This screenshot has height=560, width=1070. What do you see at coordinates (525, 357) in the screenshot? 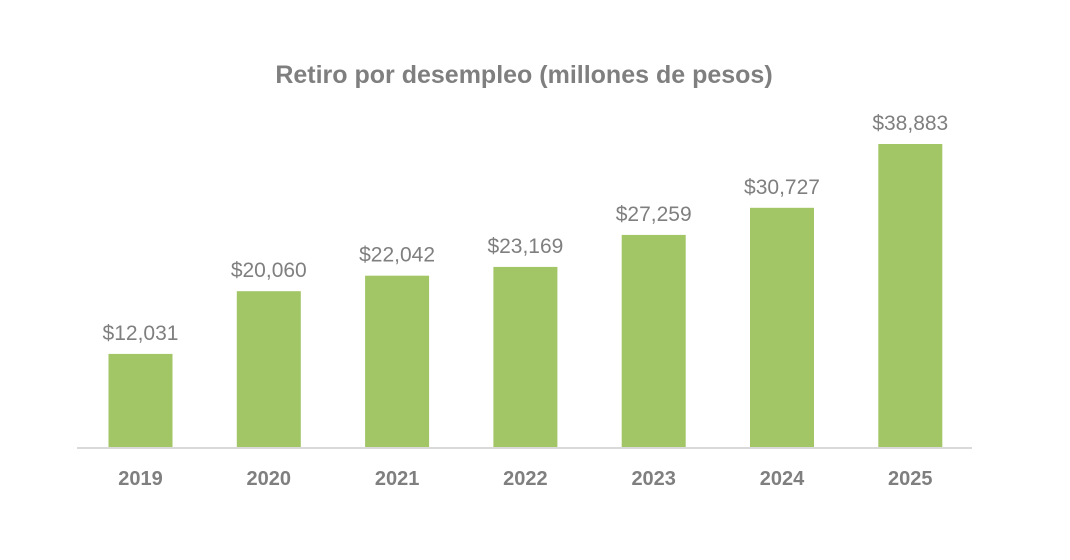
I see `bar-2022` at bounding box center [525, 357].